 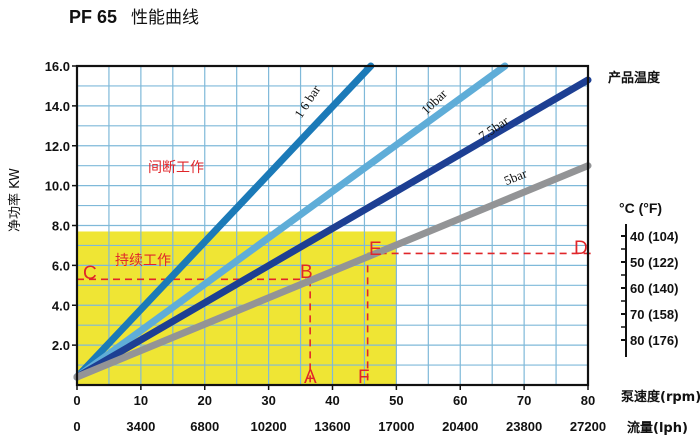 What do you see at coordinates (657, 428) in the screenshot?
I see `x-axis-name-lph: 流量(lph)` at bounding box center [657, 428].